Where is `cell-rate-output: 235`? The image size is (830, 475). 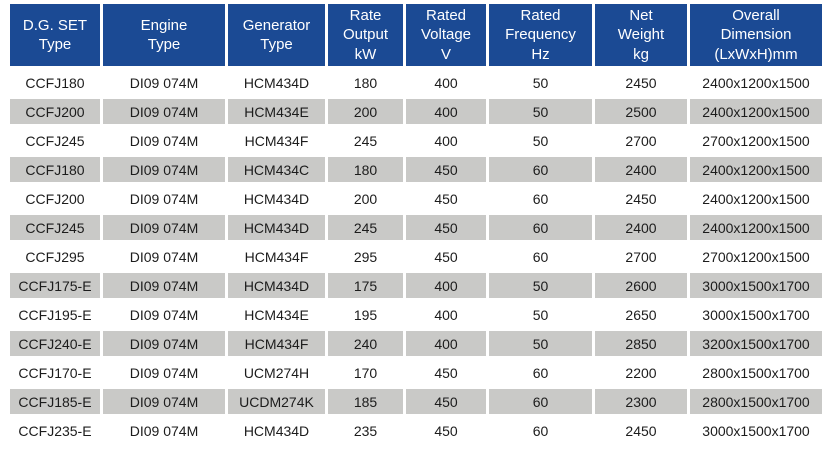 cell-rate-output: 235 is located at coordinates (365, 430).